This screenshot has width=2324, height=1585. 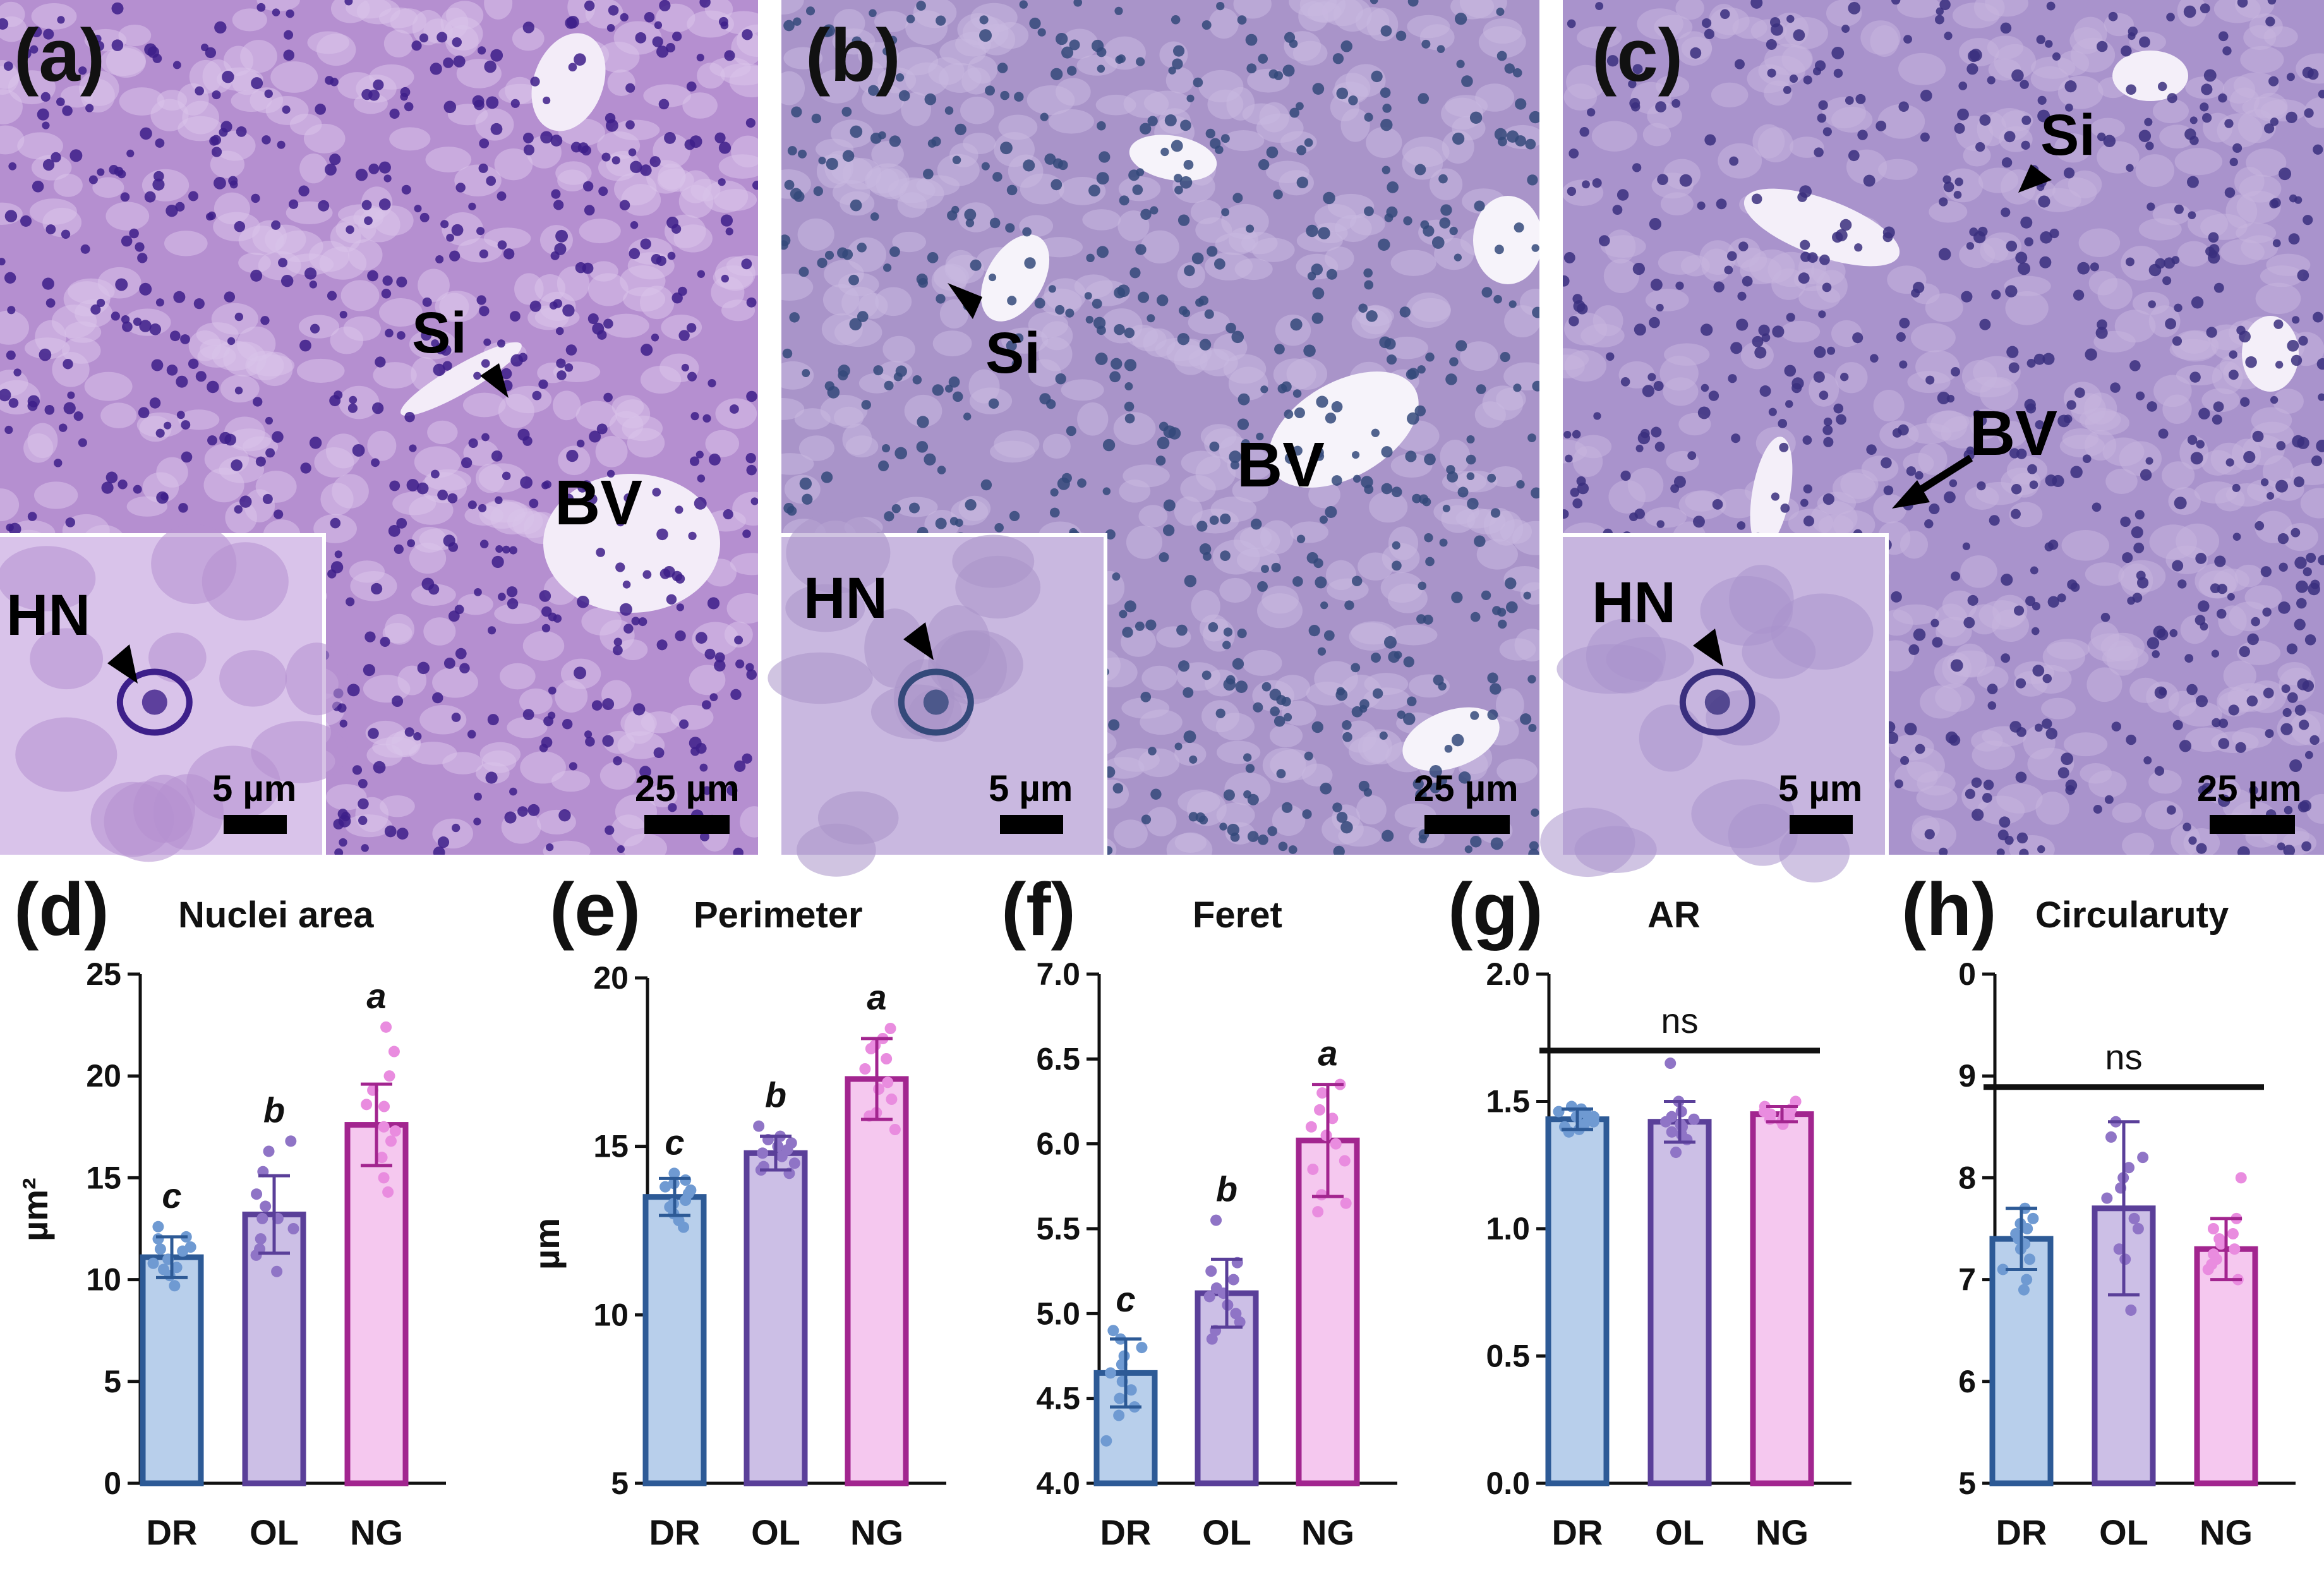 I want to click on hn-arrowhead-c, so click(x=1708, y=647).